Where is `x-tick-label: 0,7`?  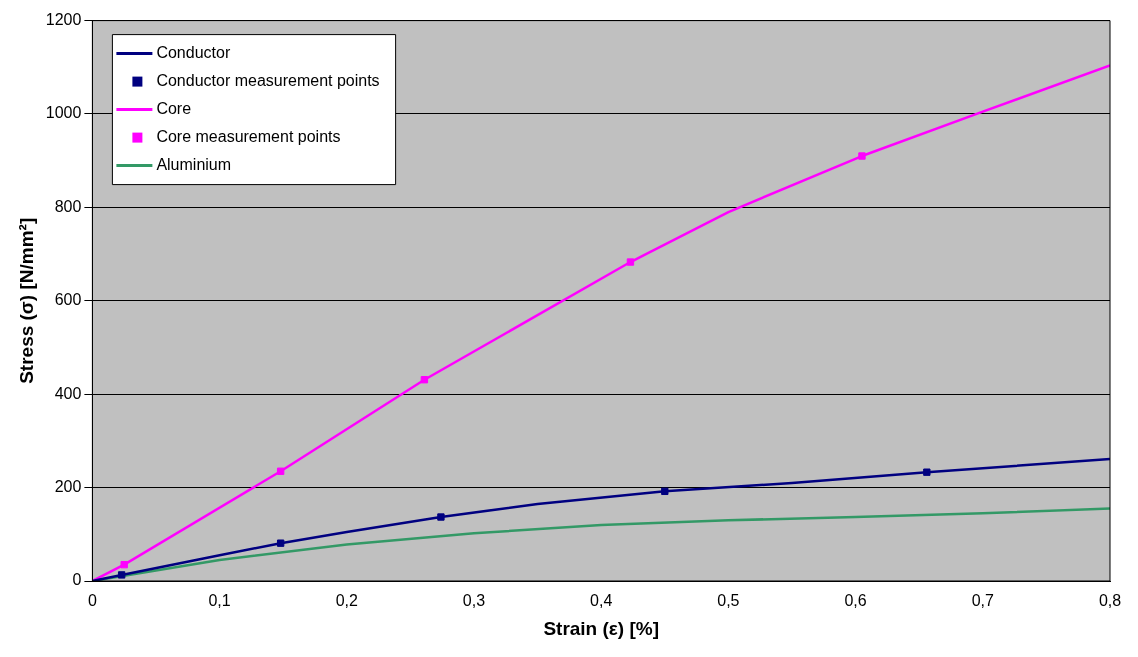 x-tick-label: 0,7 is located at coordinates (983, 601).